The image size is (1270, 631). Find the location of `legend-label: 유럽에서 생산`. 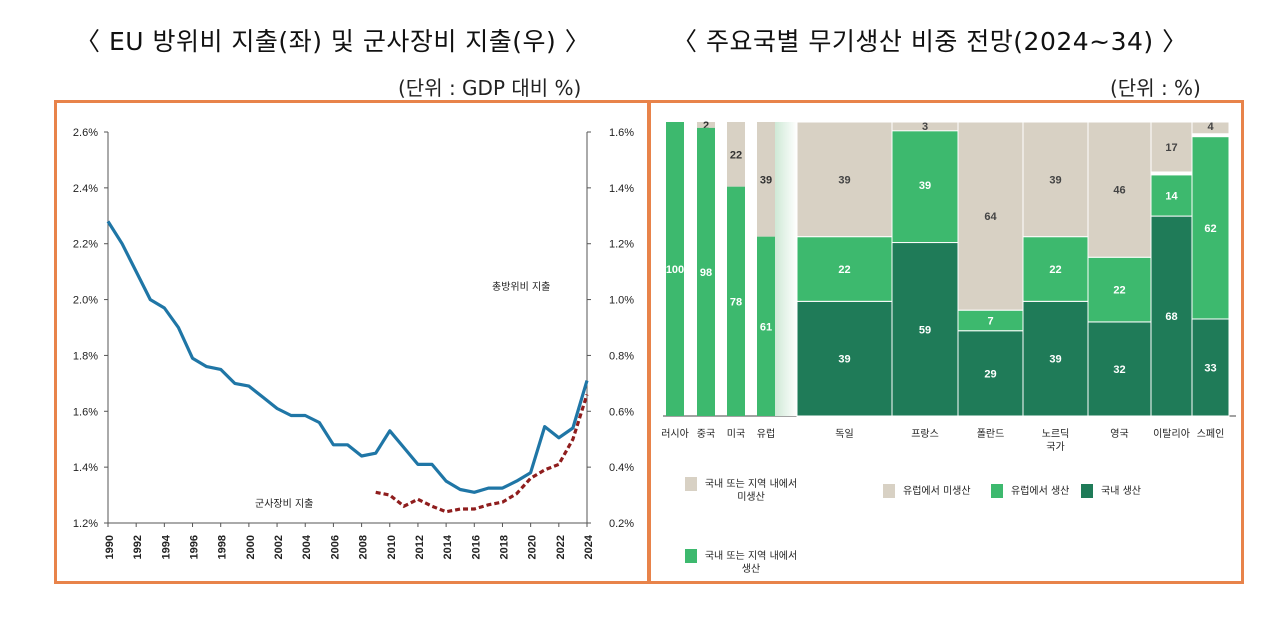

legend-label: 유럽에서 생산 is located at coordinates (1040, 491).